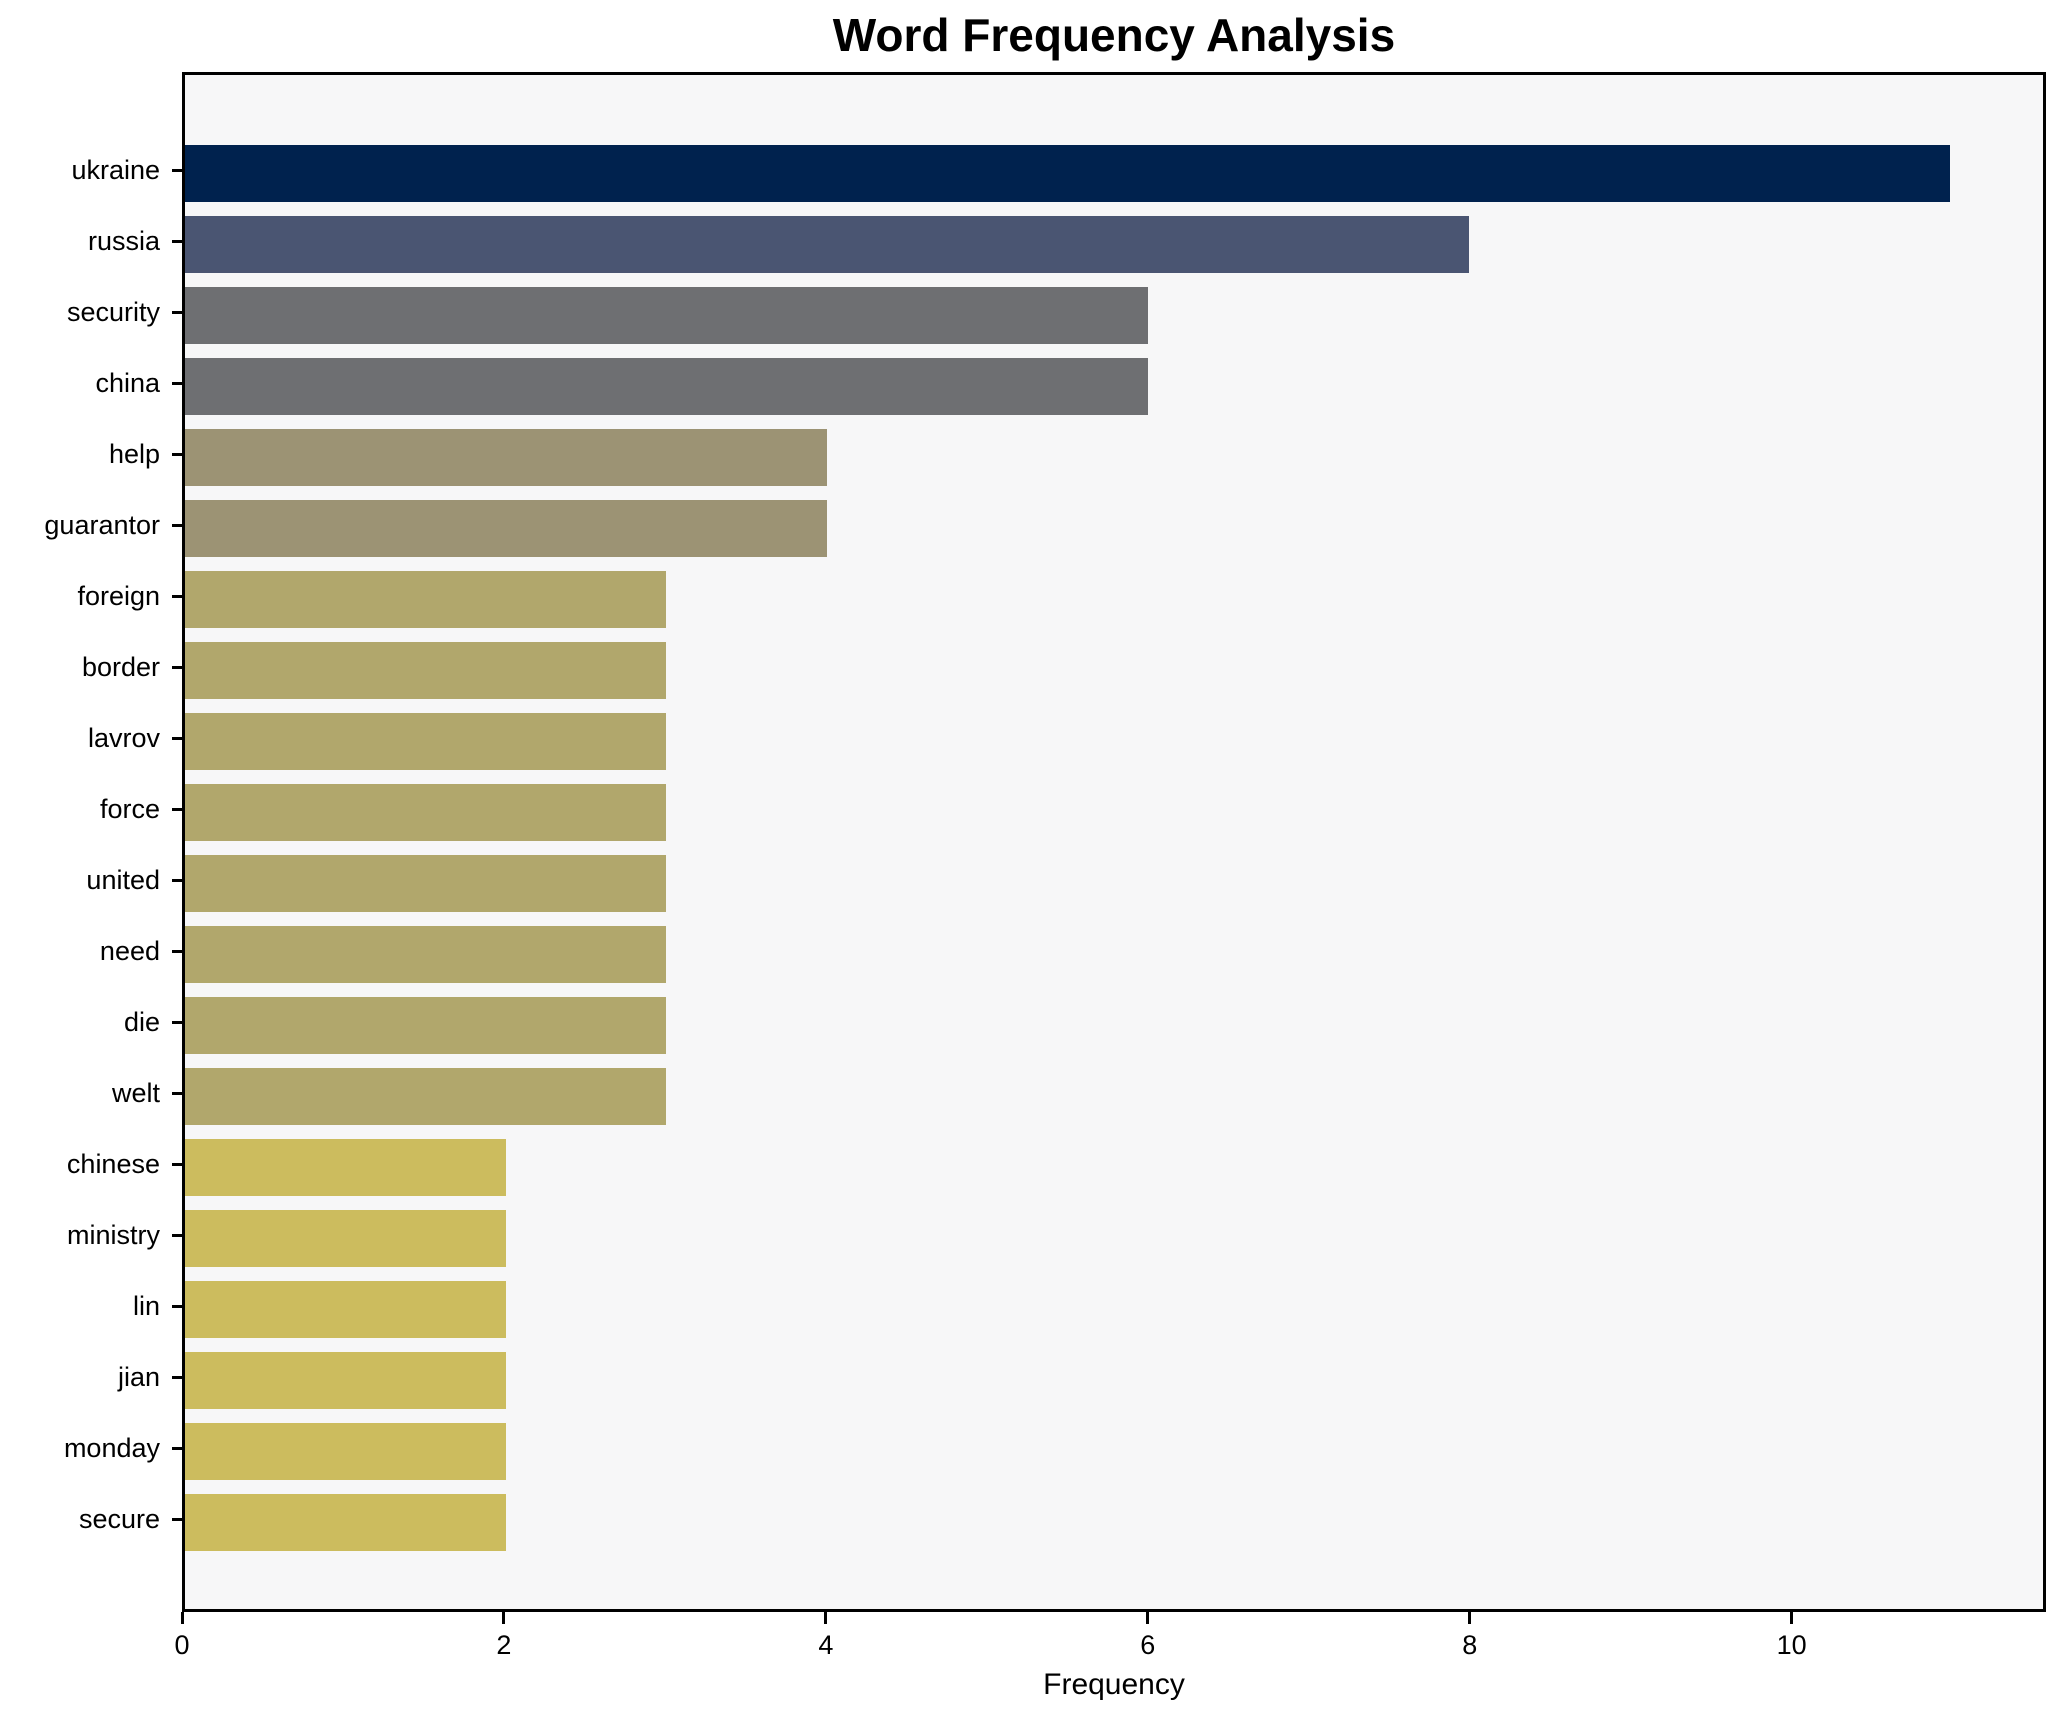 This screenshot has width=2062, height=1722. I want to click on x-tick-label-2: 2, so click(504, 1645).